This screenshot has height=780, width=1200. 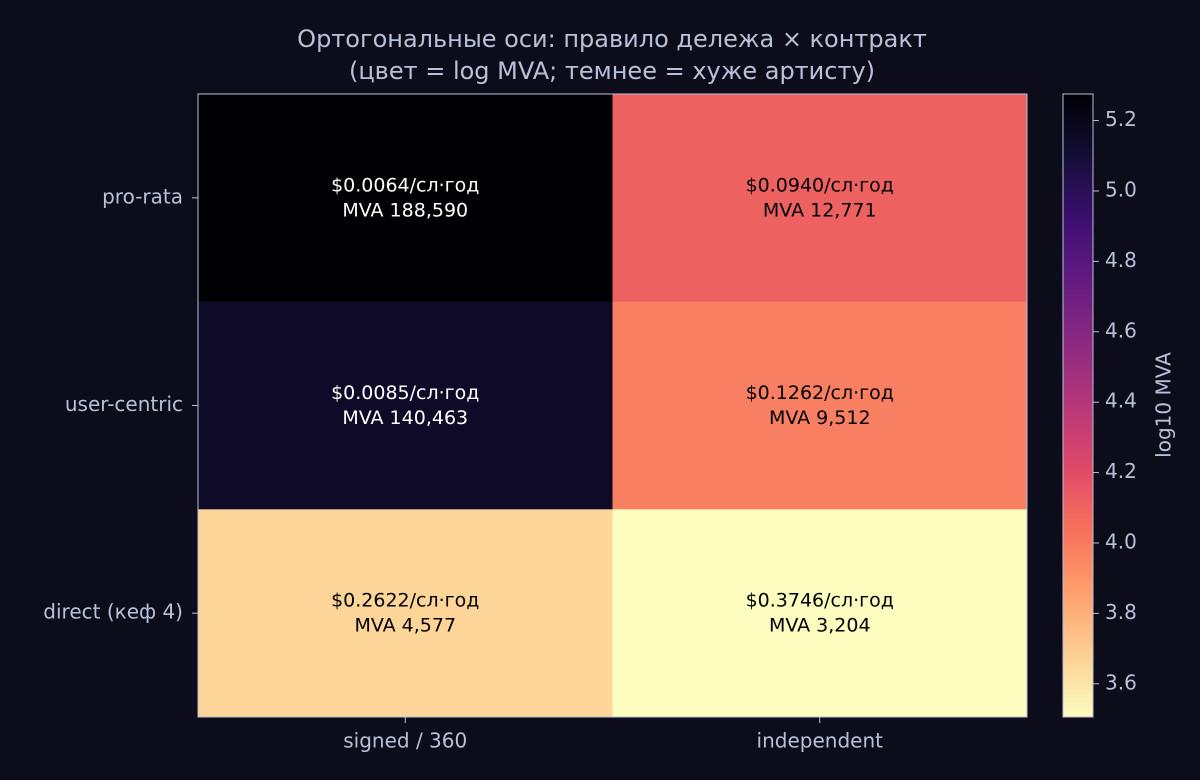 What do you see at coordinates (820, 601) in the screenshot?
I see `cell-label: $0.3746/сл·год` at bounding box center [820, 601].